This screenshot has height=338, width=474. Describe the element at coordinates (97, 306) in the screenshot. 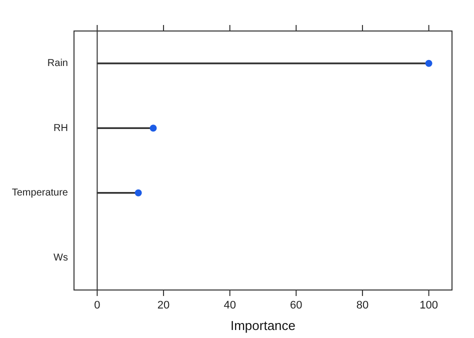

I see `x-tick-label: 0` at that location.